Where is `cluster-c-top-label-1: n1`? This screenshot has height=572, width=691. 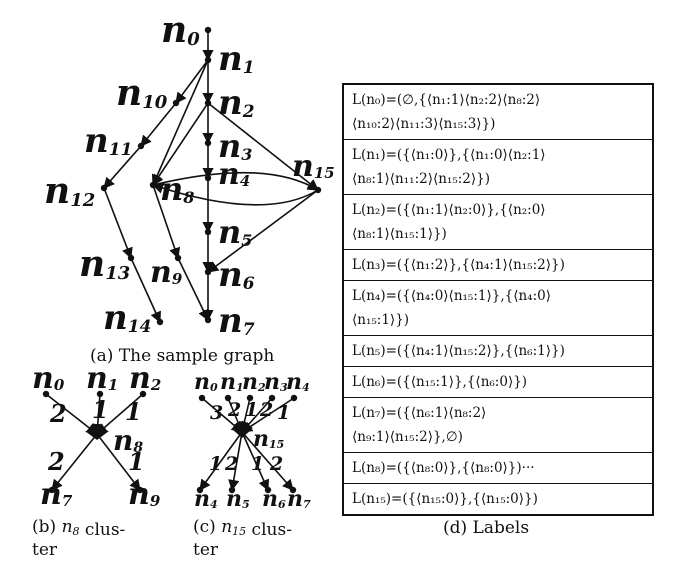 cluster-c-top-label-1: n1 is located at coordinates (232, 382).